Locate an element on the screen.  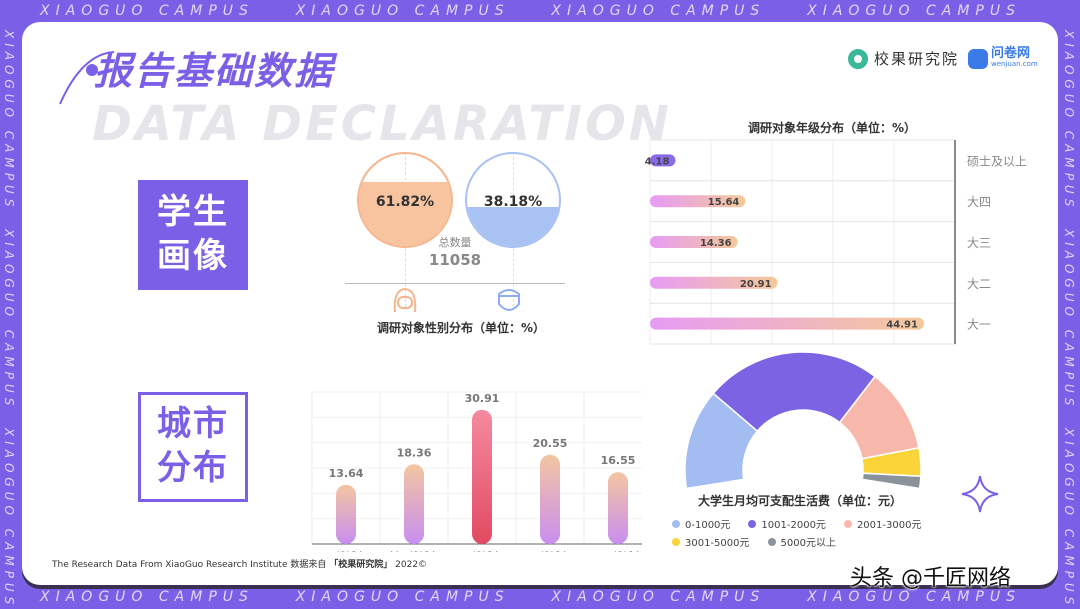
category-label: 大二 is located at coordinates (979, 284).